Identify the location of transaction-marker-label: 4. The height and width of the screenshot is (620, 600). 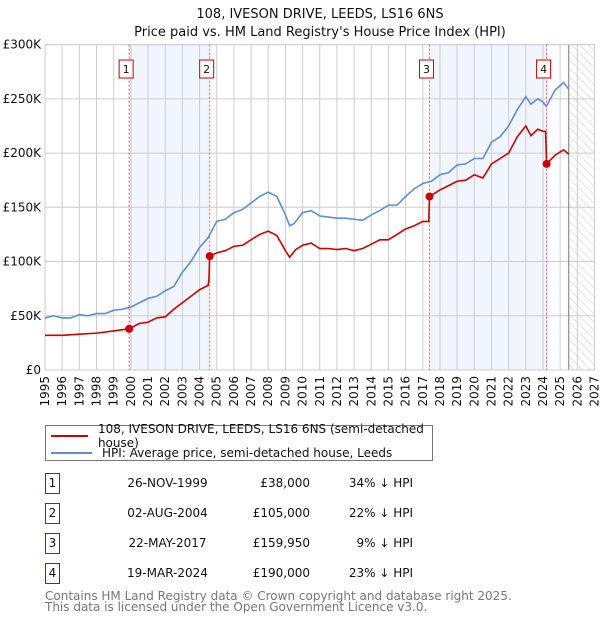
(543, 69).